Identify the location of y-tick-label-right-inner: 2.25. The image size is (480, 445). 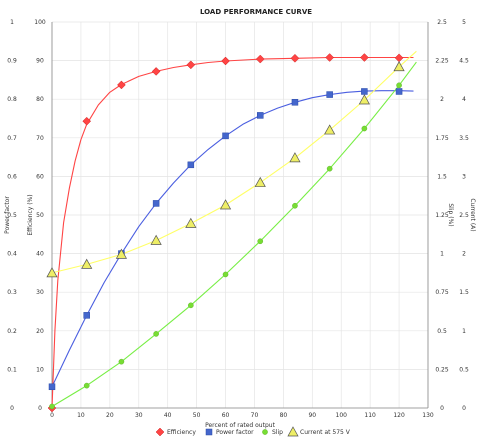
(442, 61).